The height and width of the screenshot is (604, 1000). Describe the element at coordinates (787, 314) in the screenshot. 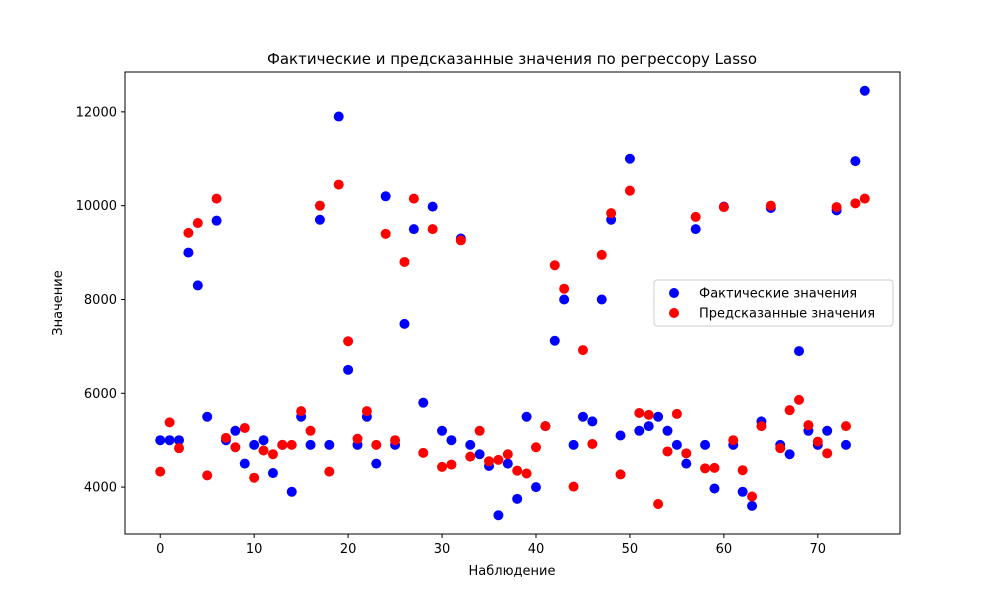

I see `legend-label-predicted: Предсказанные значения` at that location.